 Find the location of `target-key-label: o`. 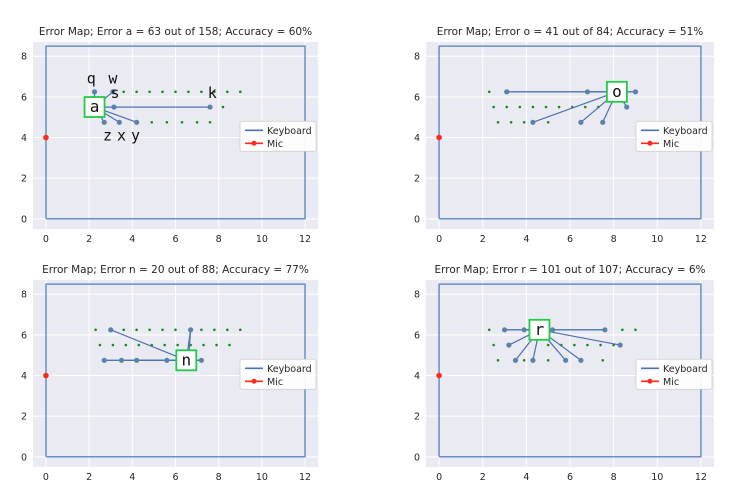

target-key-label: o is located at coordinates (617, 91).